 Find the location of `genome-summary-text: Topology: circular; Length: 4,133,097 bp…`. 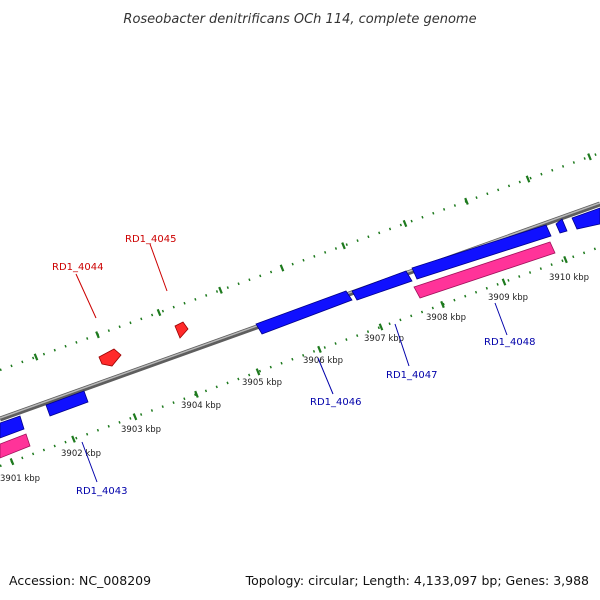

genome-summary-text: Topology: circular; Length: 4,133,097 bp… is located at coordinates (417, 580).